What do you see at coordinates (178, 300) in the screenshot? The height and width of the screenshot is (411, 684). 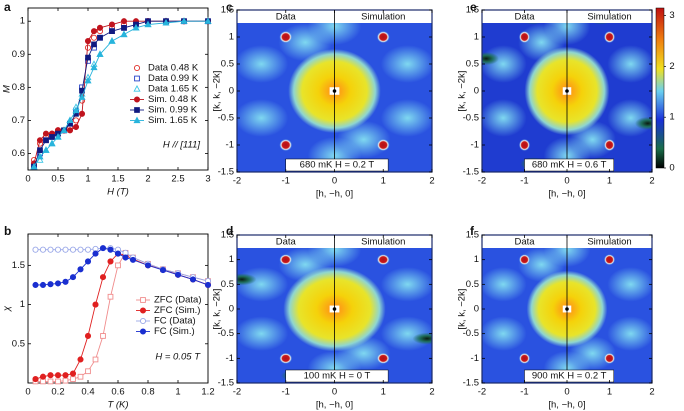 I see `legend-label: ZFC (Data)` at bounding box center [178, 300].